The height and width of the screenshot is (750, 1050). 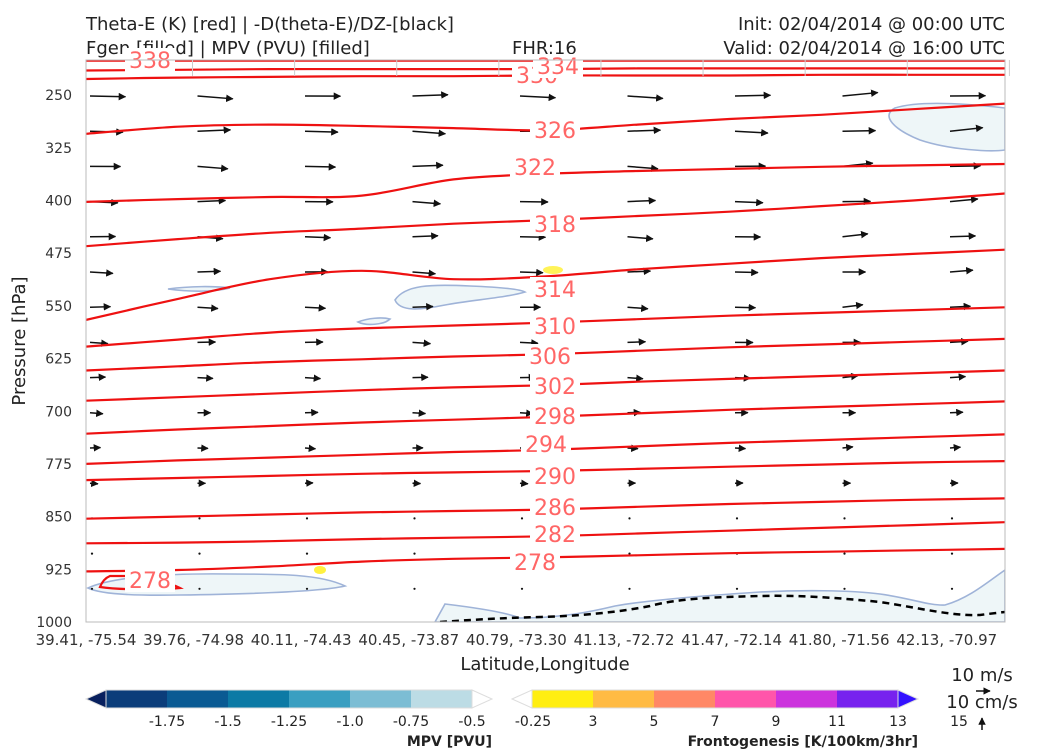 I want to click on theta-e-label-278: 278, so click(x=535, y=563).